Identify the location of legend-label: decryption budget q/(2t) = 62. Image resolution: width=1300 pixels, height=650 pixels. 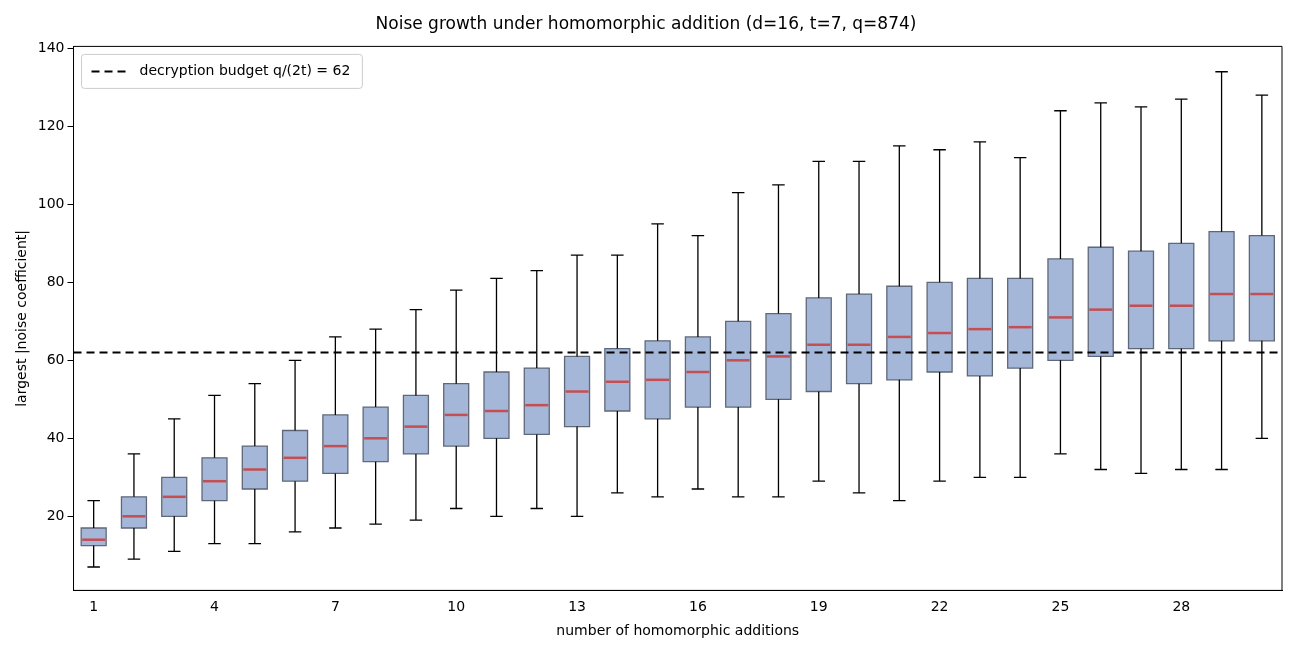
(245, 70).